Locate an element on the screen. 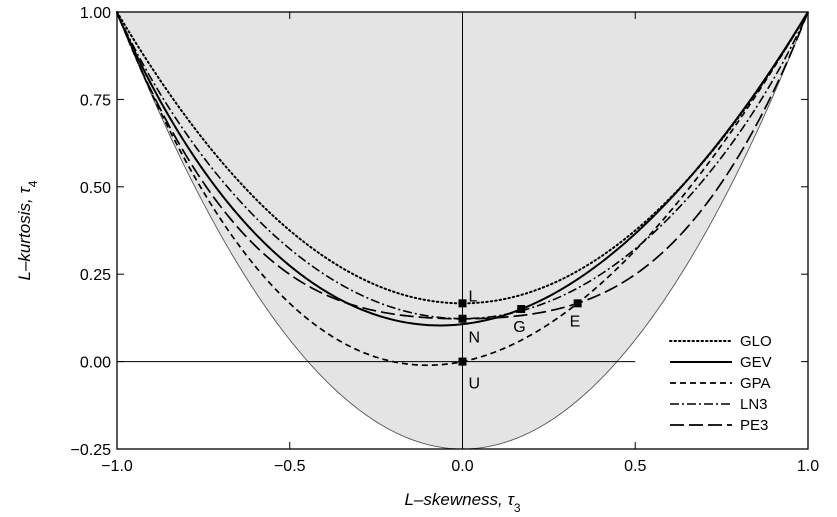  x-tick-label: −1.0 is located at coordinates (117, 466).